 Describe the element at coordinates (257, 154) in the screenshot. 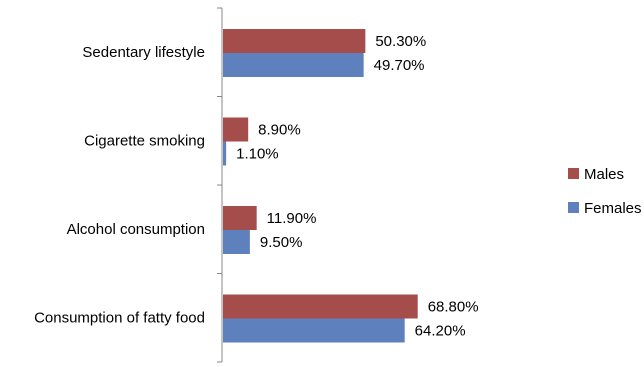

I see `value-label-females-cigarette-smoking: 1.10%` at that location.